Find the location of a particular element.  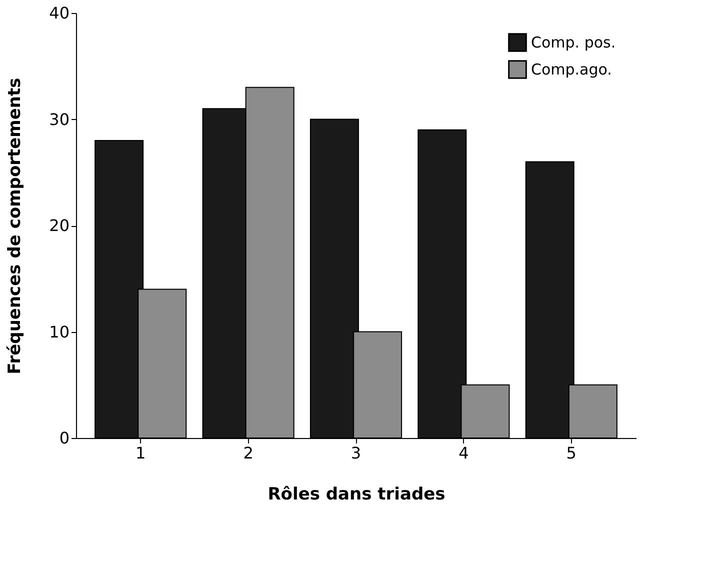

x-tick-label: 1 is located at coordinates (141, 453).